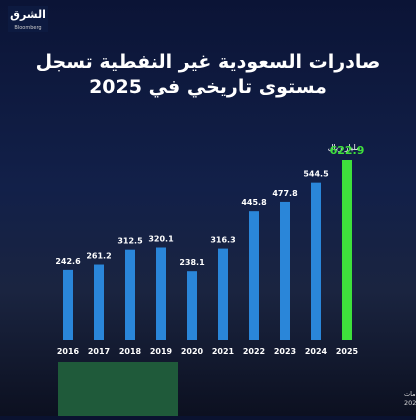 The width and height of the screenshot is (416, 420). What do you see at coordinates (161, 351) in the screenshot?
I see `x-tick-label: 2019` at bounding box center [161, 351].